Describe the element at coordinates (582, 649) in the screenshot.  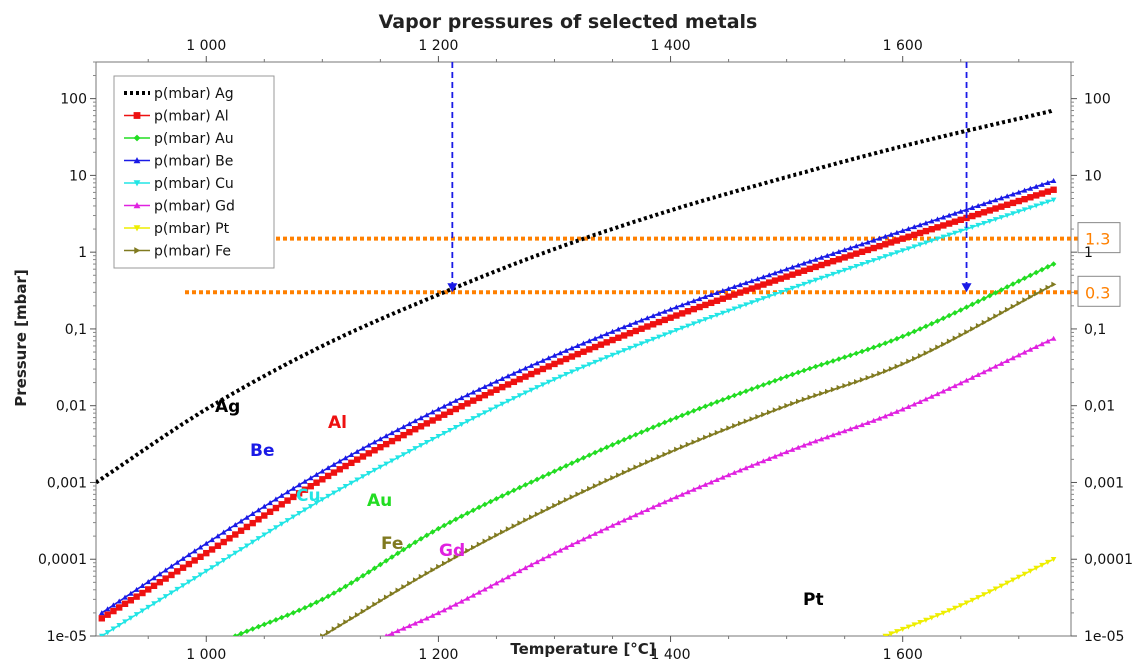
I see `x-axis-title: Temperature [°C]` at that location.